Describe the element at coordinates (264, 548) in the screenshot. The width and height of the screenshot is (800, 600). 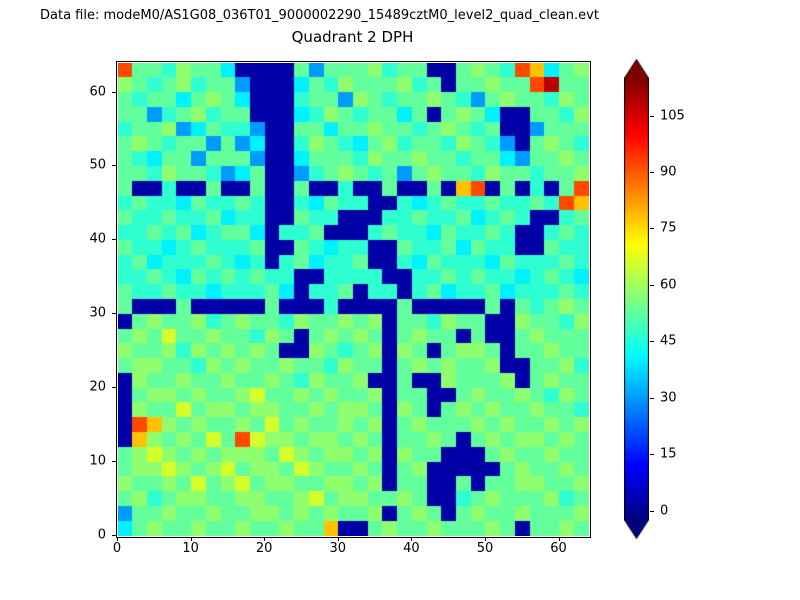
I see `x-tick-label: 20` at that location.